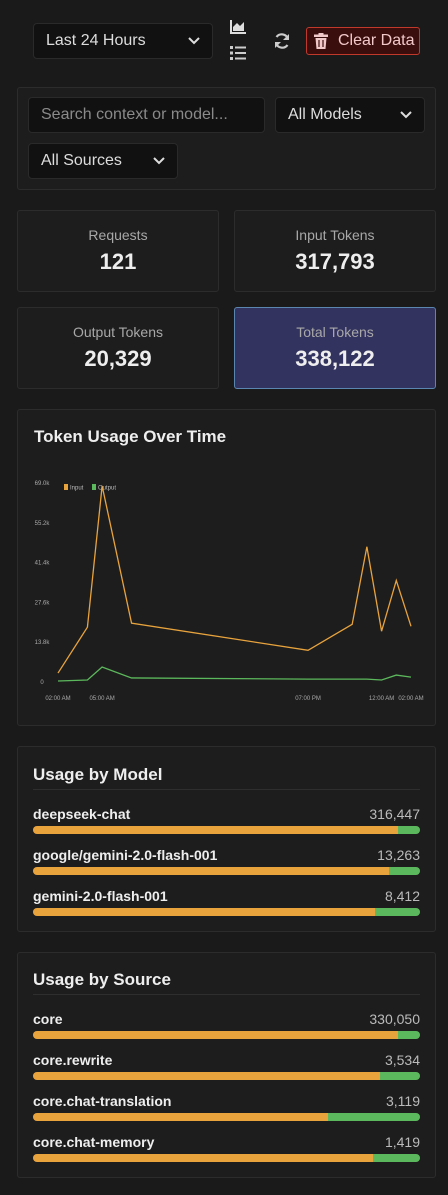 This screenshot has width=448, height=1195. Describe the element at coordinates (43, 603) in the screenshot. I see `y-tick-label: 27.6k` at that location.